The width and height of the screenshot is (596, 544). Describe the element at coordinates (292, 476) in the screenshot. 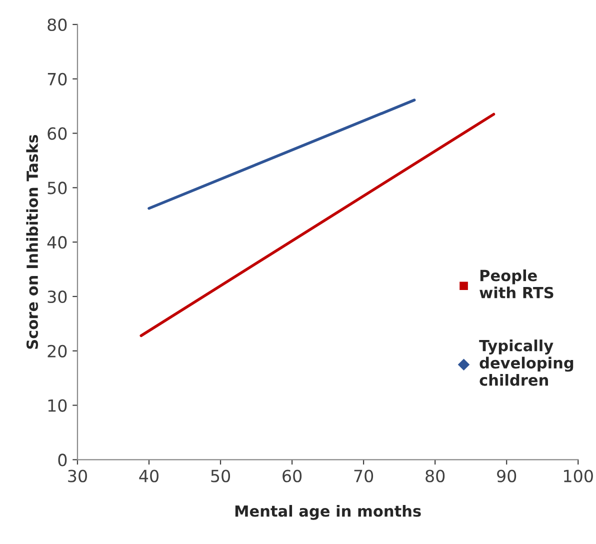

I see `x-tick-label: 60` at that location.